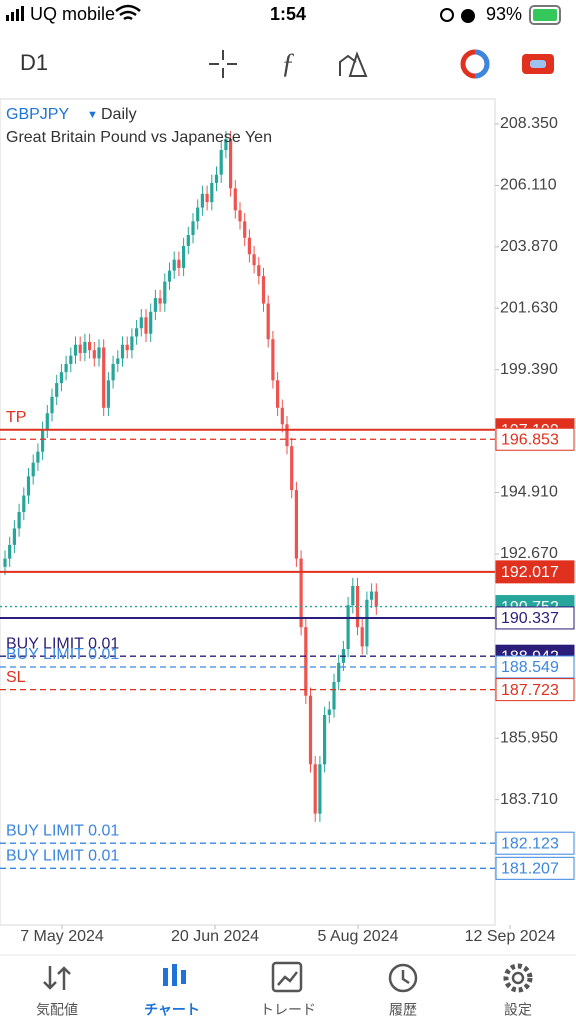 This screenshot has width=576, height=1024. What do you see at coordinates (17, 15) in the screenshot?
I see `signal-icon` at bounding box center [17, 15].